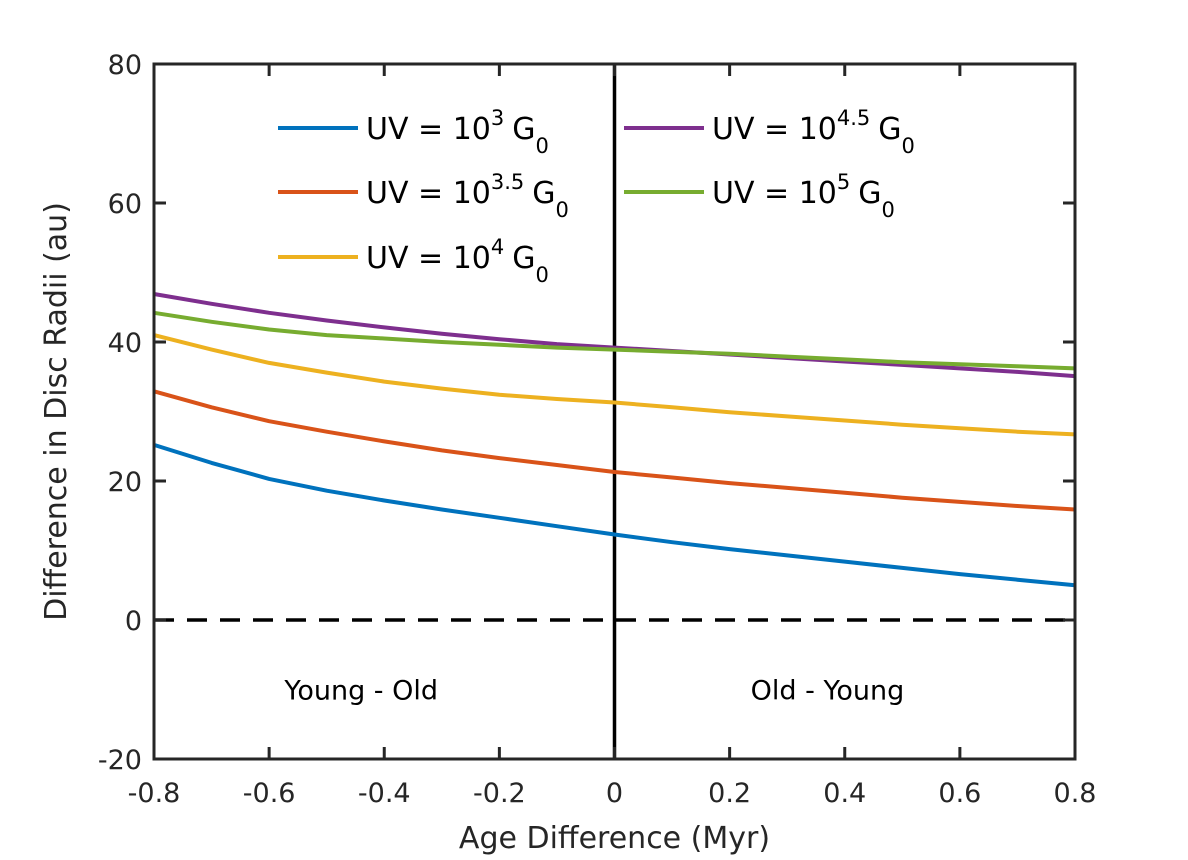 The image size is (1188, 860). Describe the element at coordinates (269, 793) in the screenshot. I see `x-tick-label: -0.6` at that location.